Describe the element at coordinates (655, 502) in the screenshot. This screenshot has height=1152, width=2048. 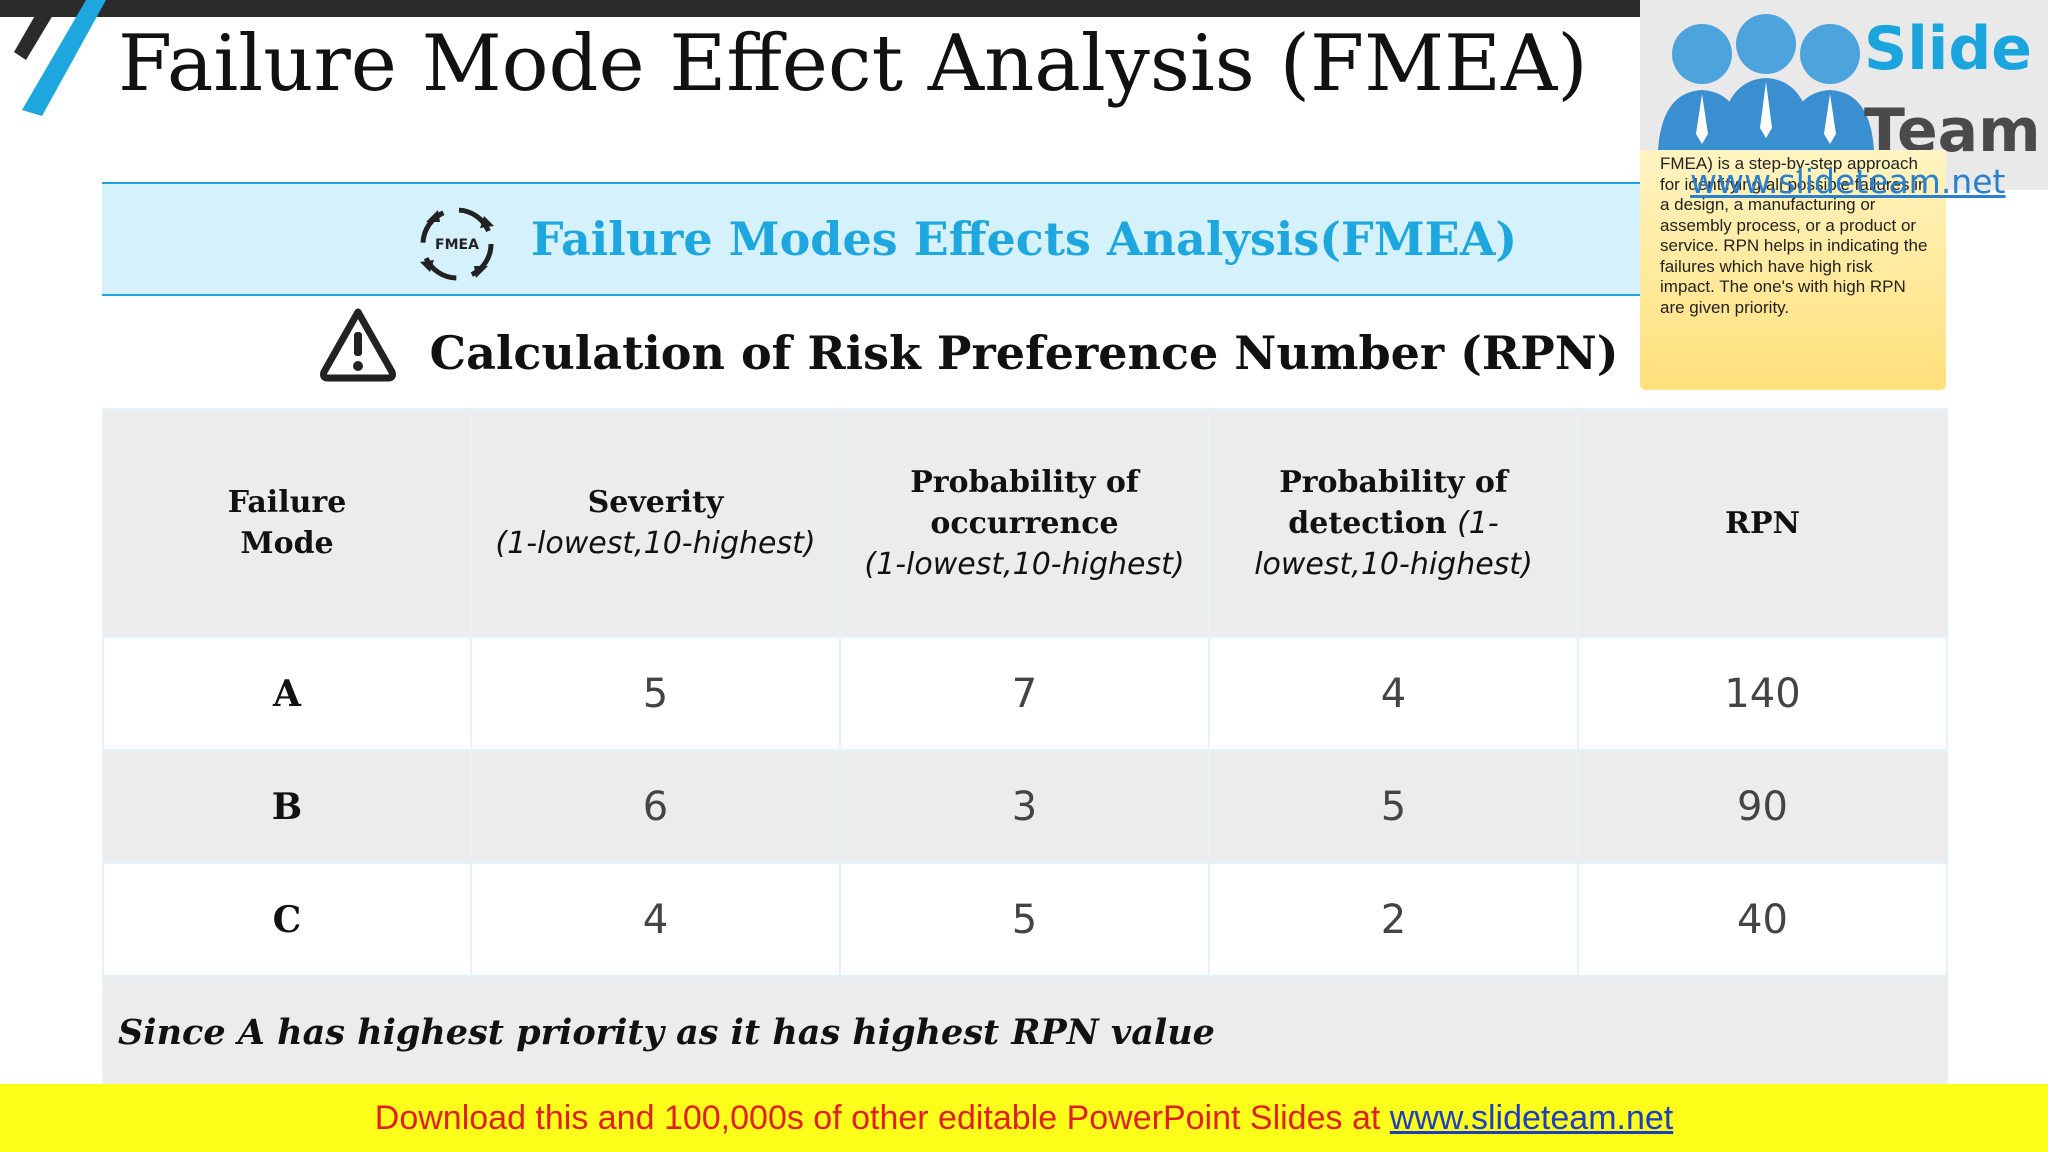
I see `header-severity-label: Severity` at that location.